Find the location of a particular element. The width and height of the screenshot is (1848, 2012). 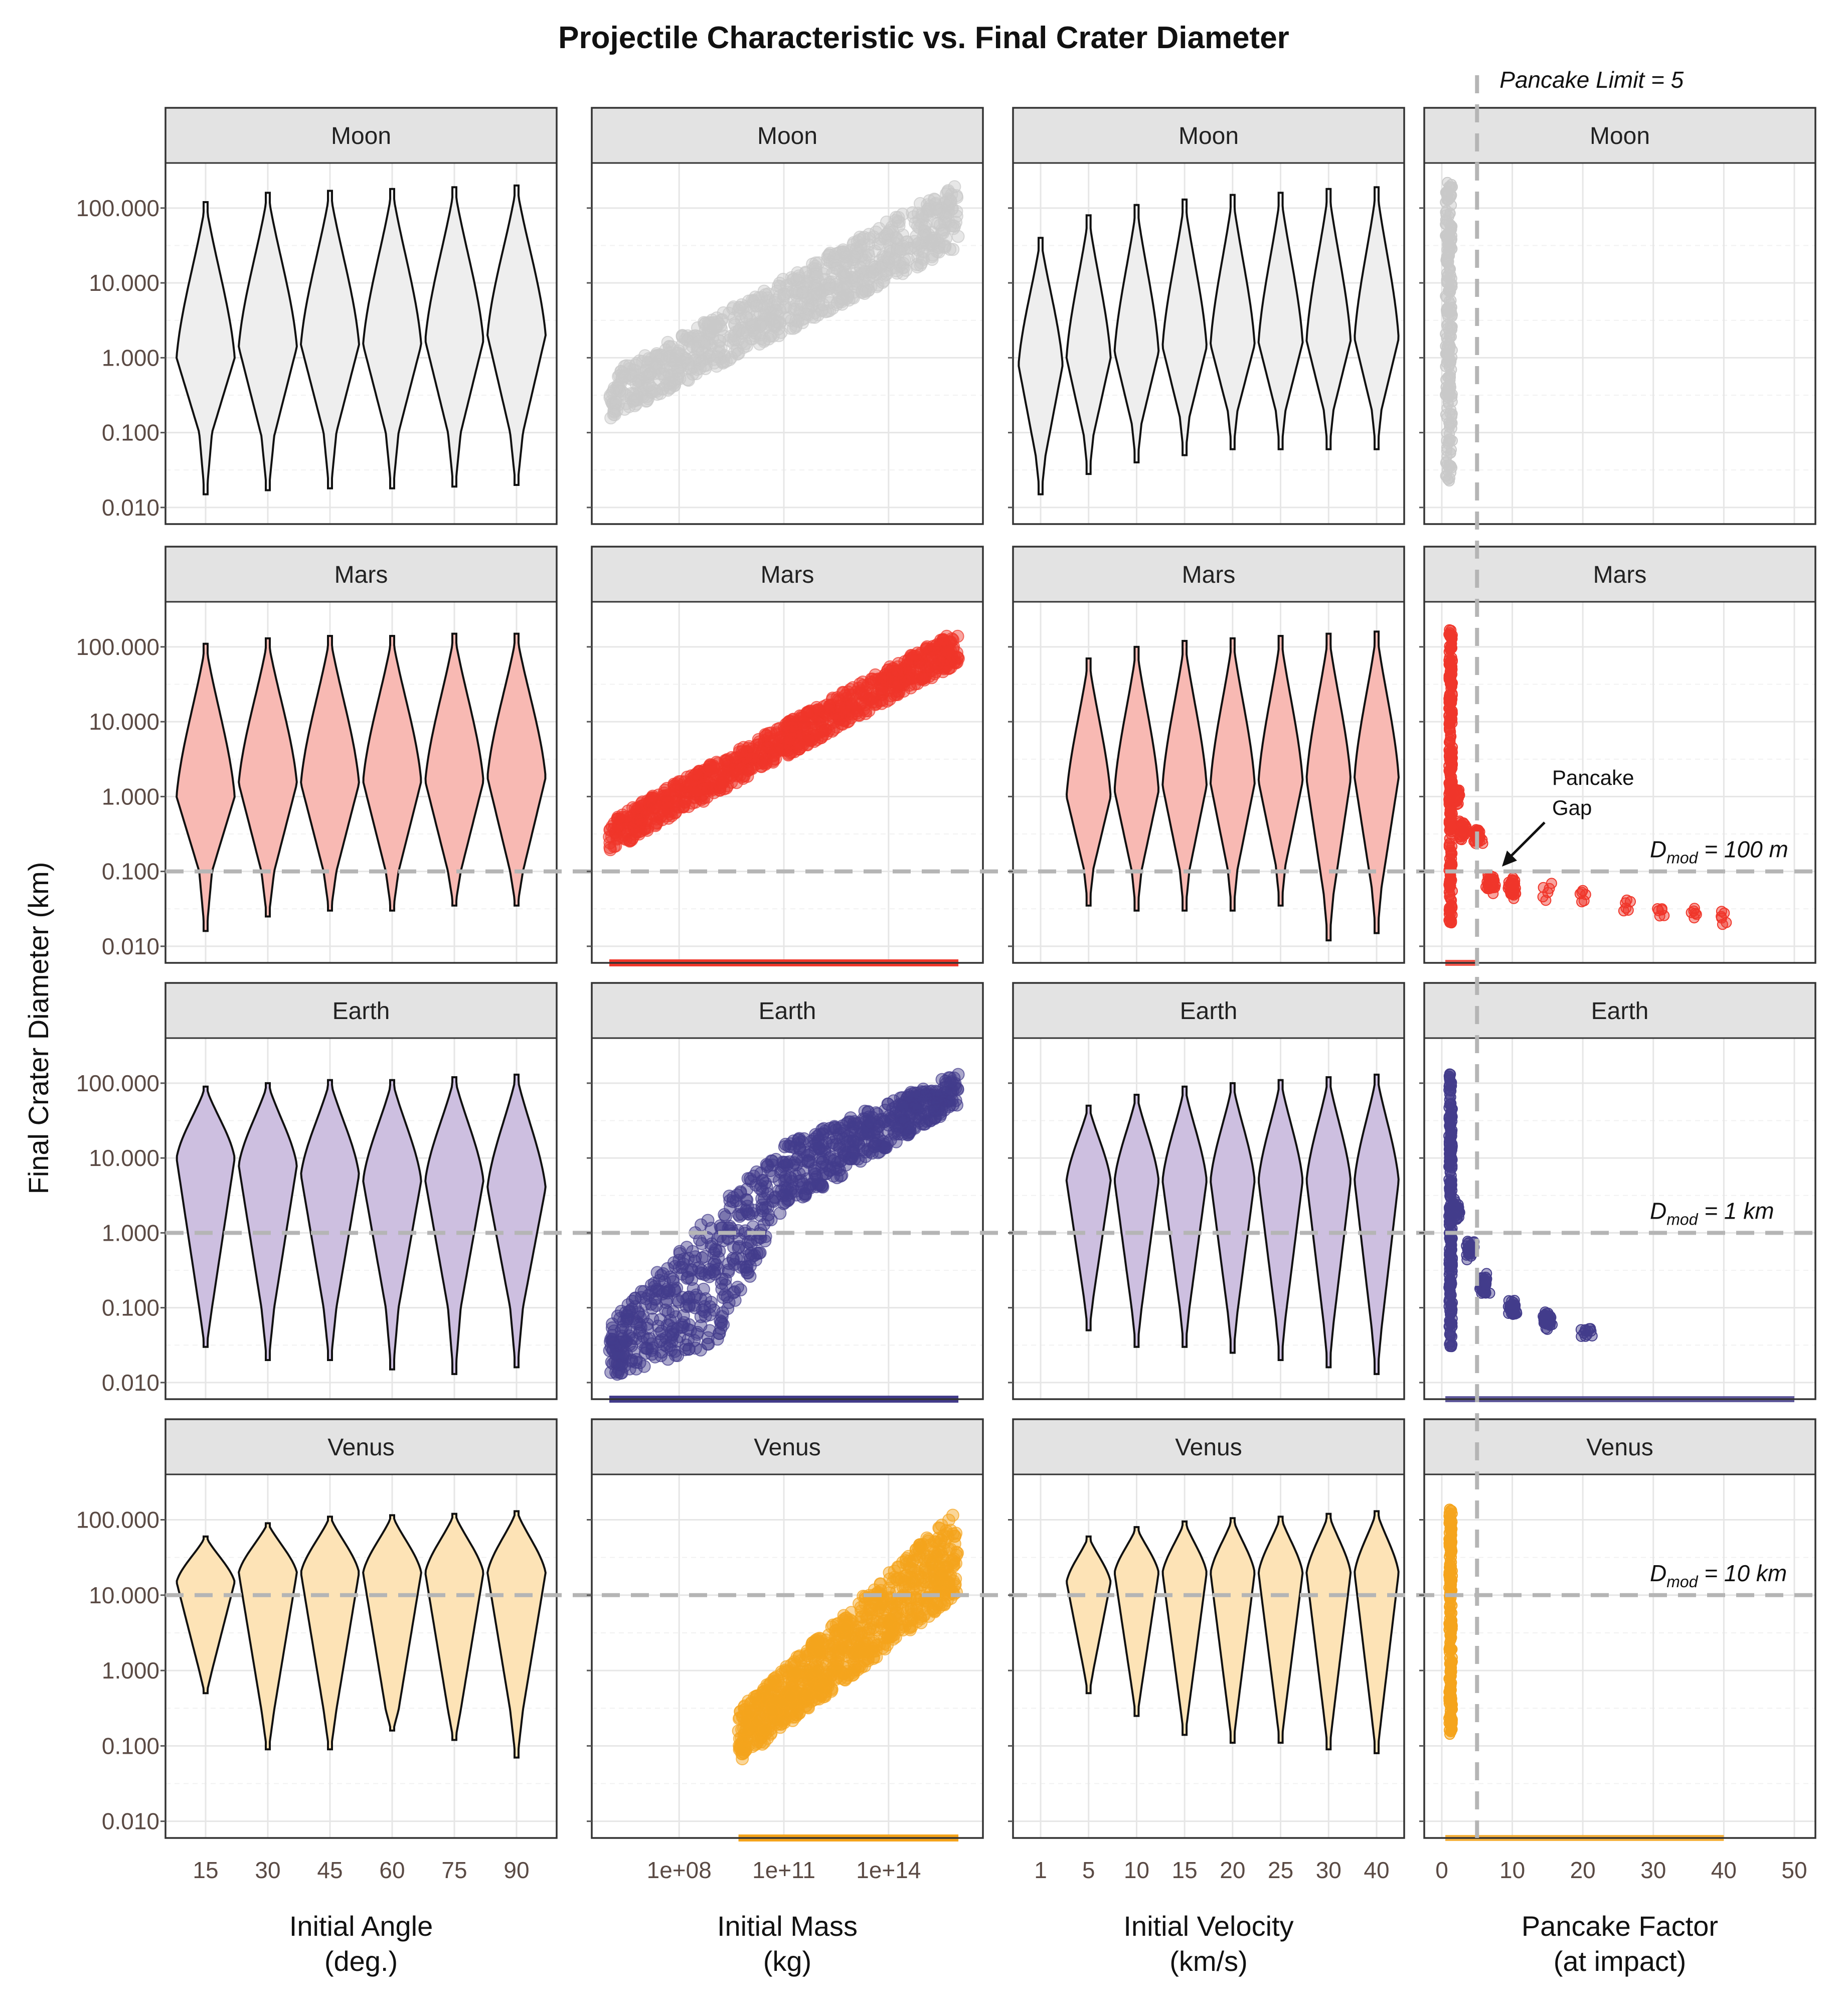

panel-mars-1: Mars is located at coordinates (361, 755).